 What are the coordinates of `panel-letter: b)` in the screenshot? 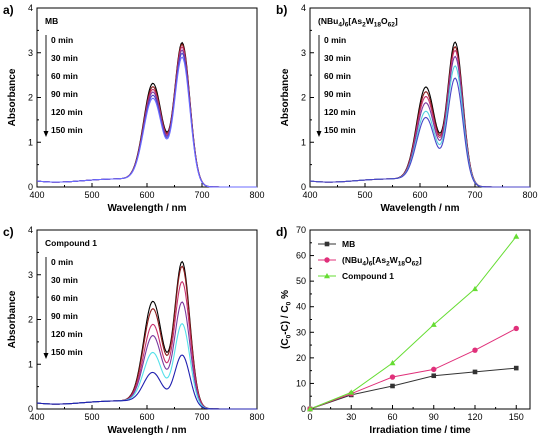 It's located at (281, 10).